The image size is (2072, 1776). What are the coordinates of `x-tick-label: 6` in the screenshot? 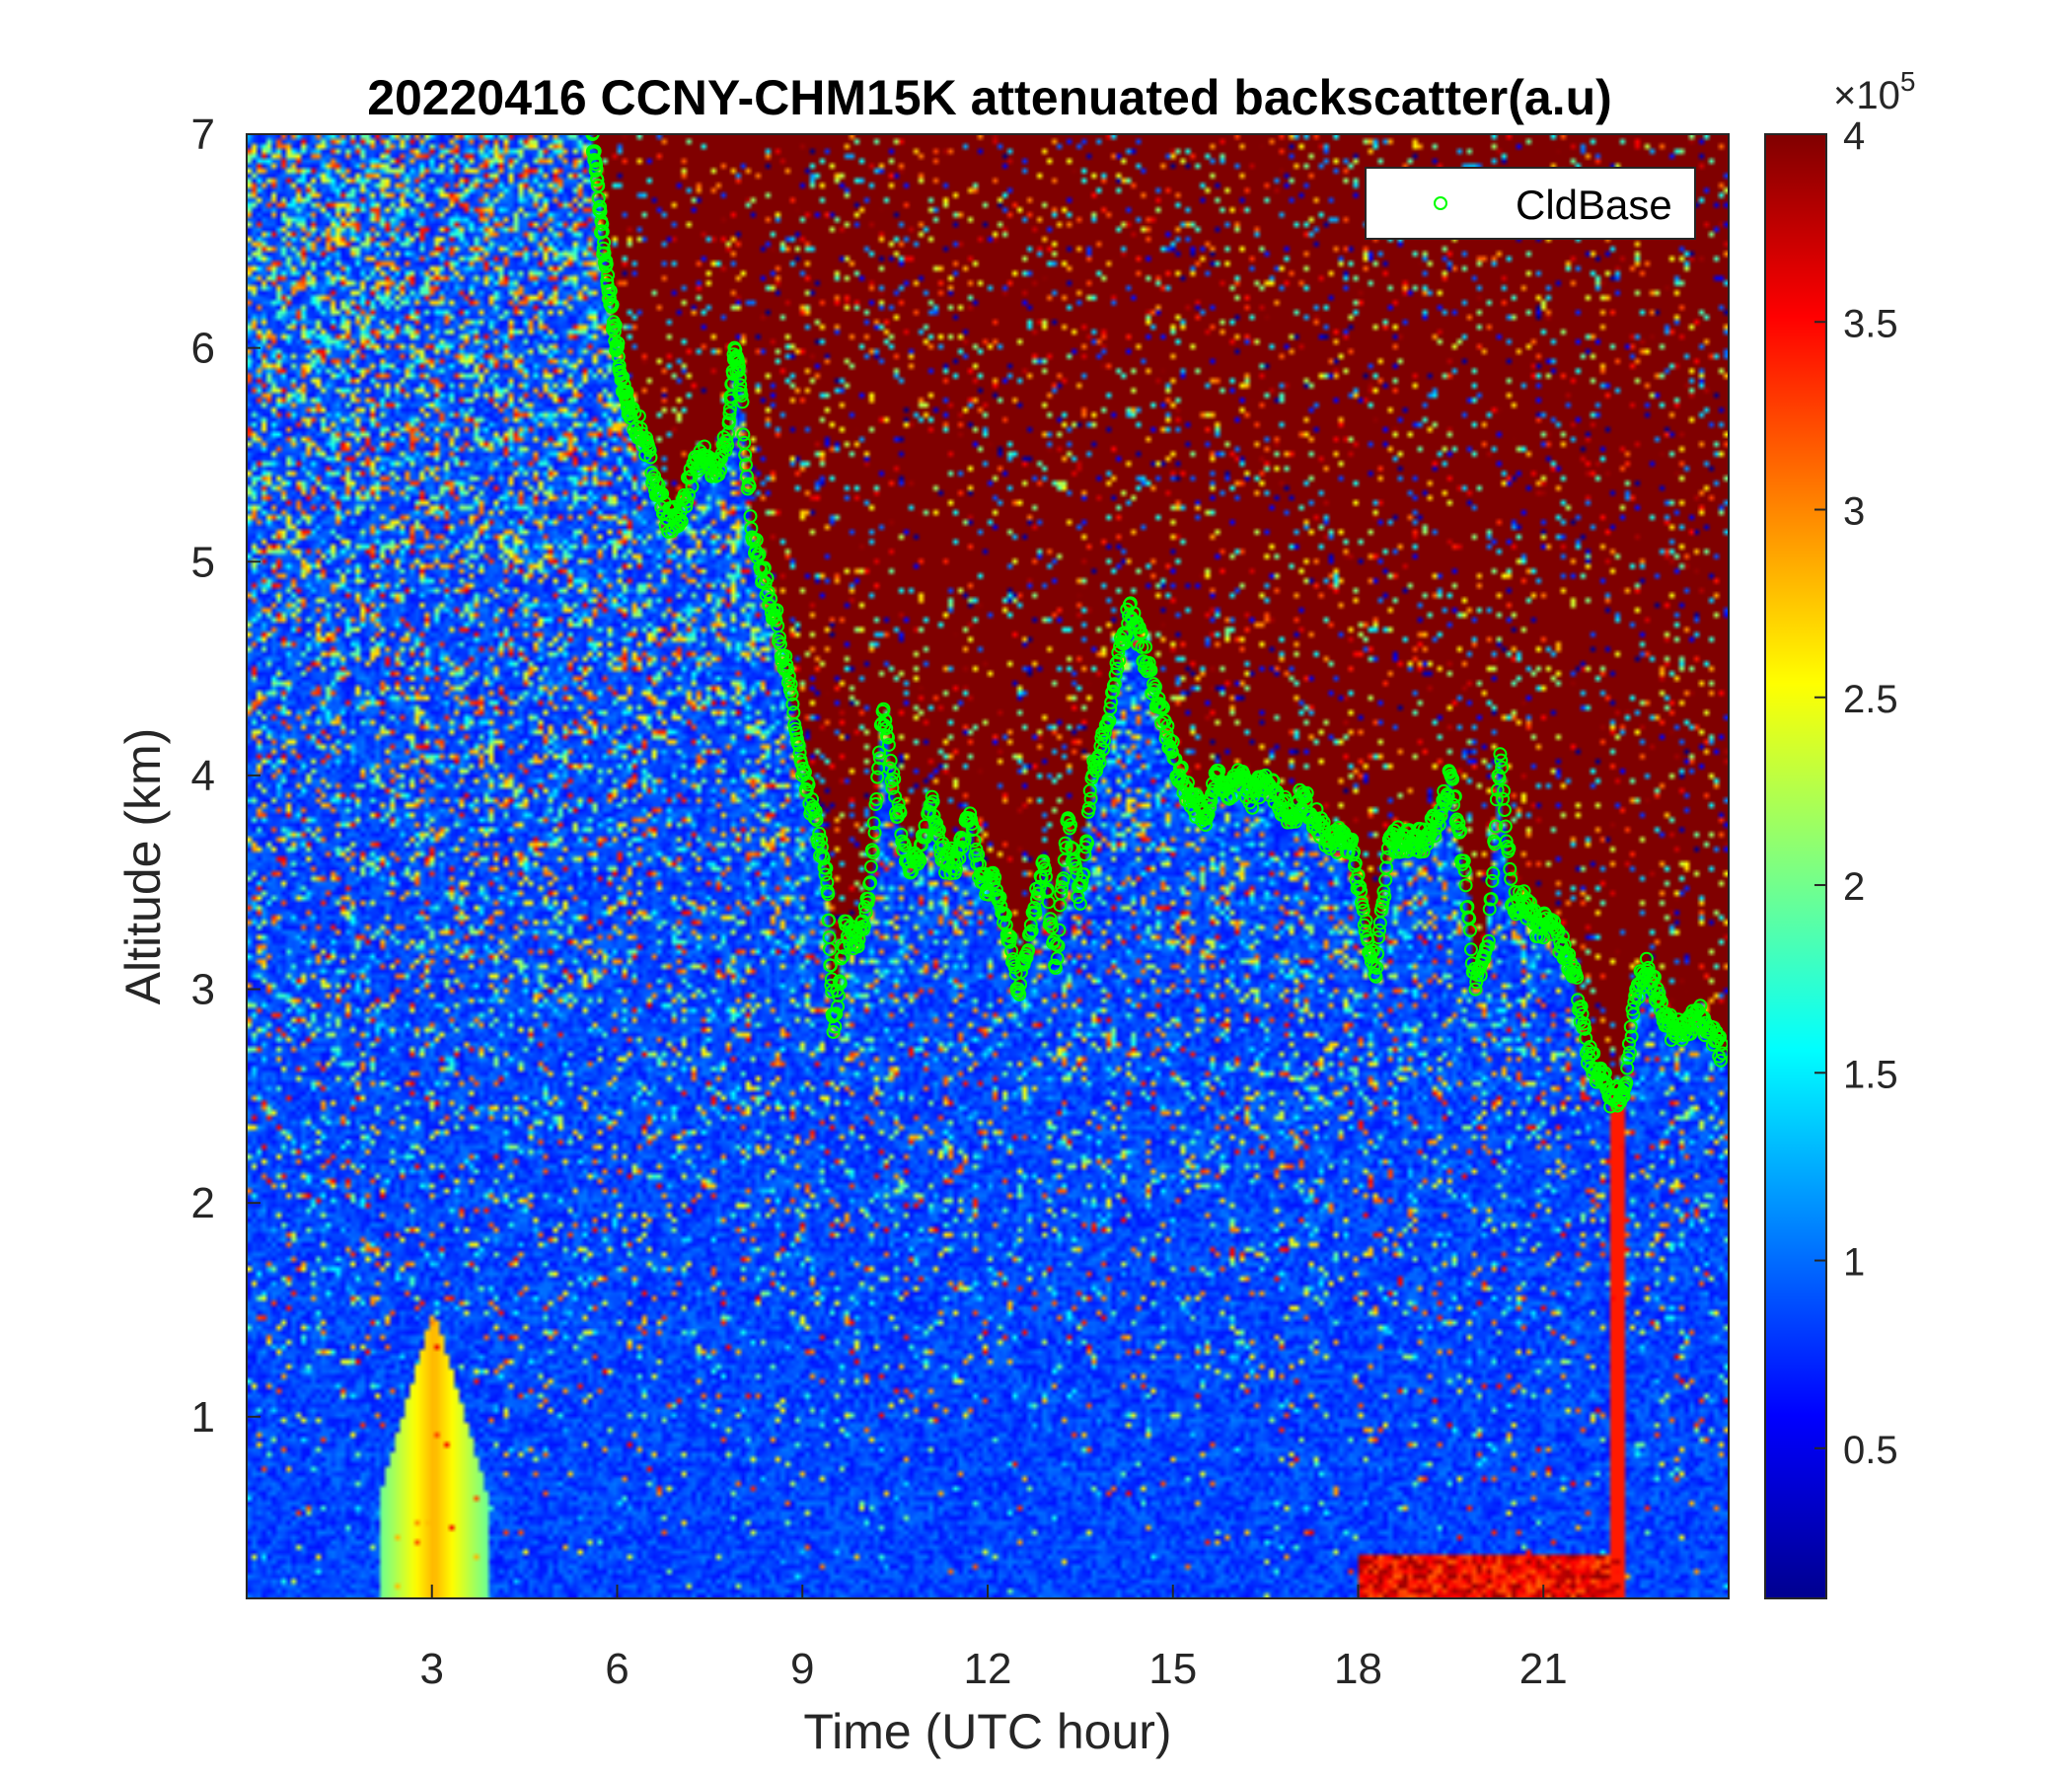 It's located at (617, 1669).